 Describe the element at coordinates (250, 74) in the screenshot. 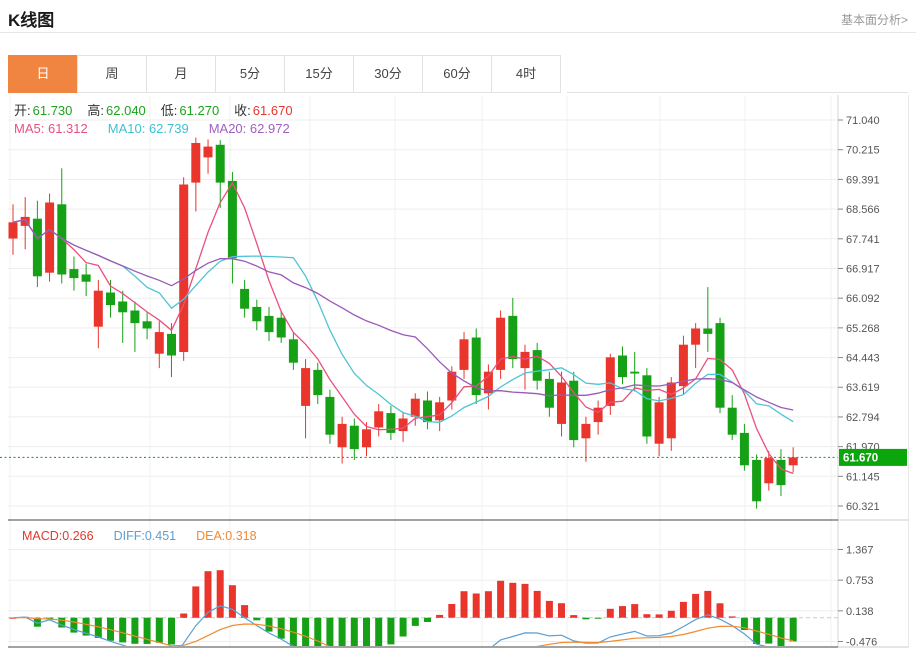

I see `tab-5min: 5分` at that location.